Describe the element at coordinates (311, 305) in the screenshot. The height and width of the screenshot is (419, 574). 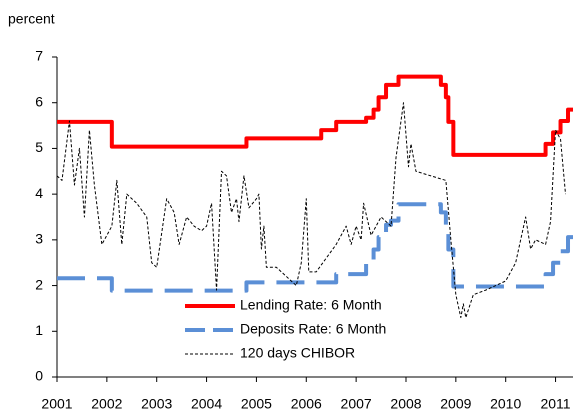
I see `legend-label: Lending Rate: 6 Month` at that location.